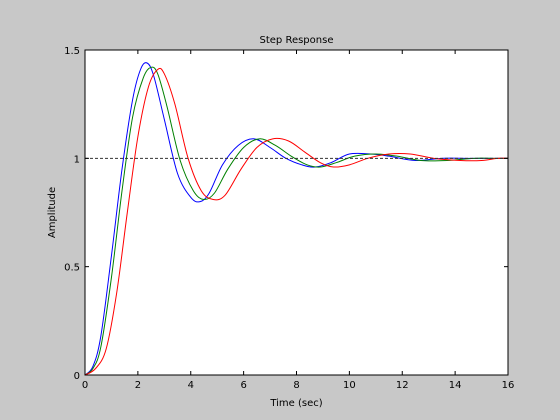 The image size is (560, 420). What do you see at coordinates (349, 385) in the screenshot?
I see `x-tick-label-5: 10` at bounding box center [349, 385].